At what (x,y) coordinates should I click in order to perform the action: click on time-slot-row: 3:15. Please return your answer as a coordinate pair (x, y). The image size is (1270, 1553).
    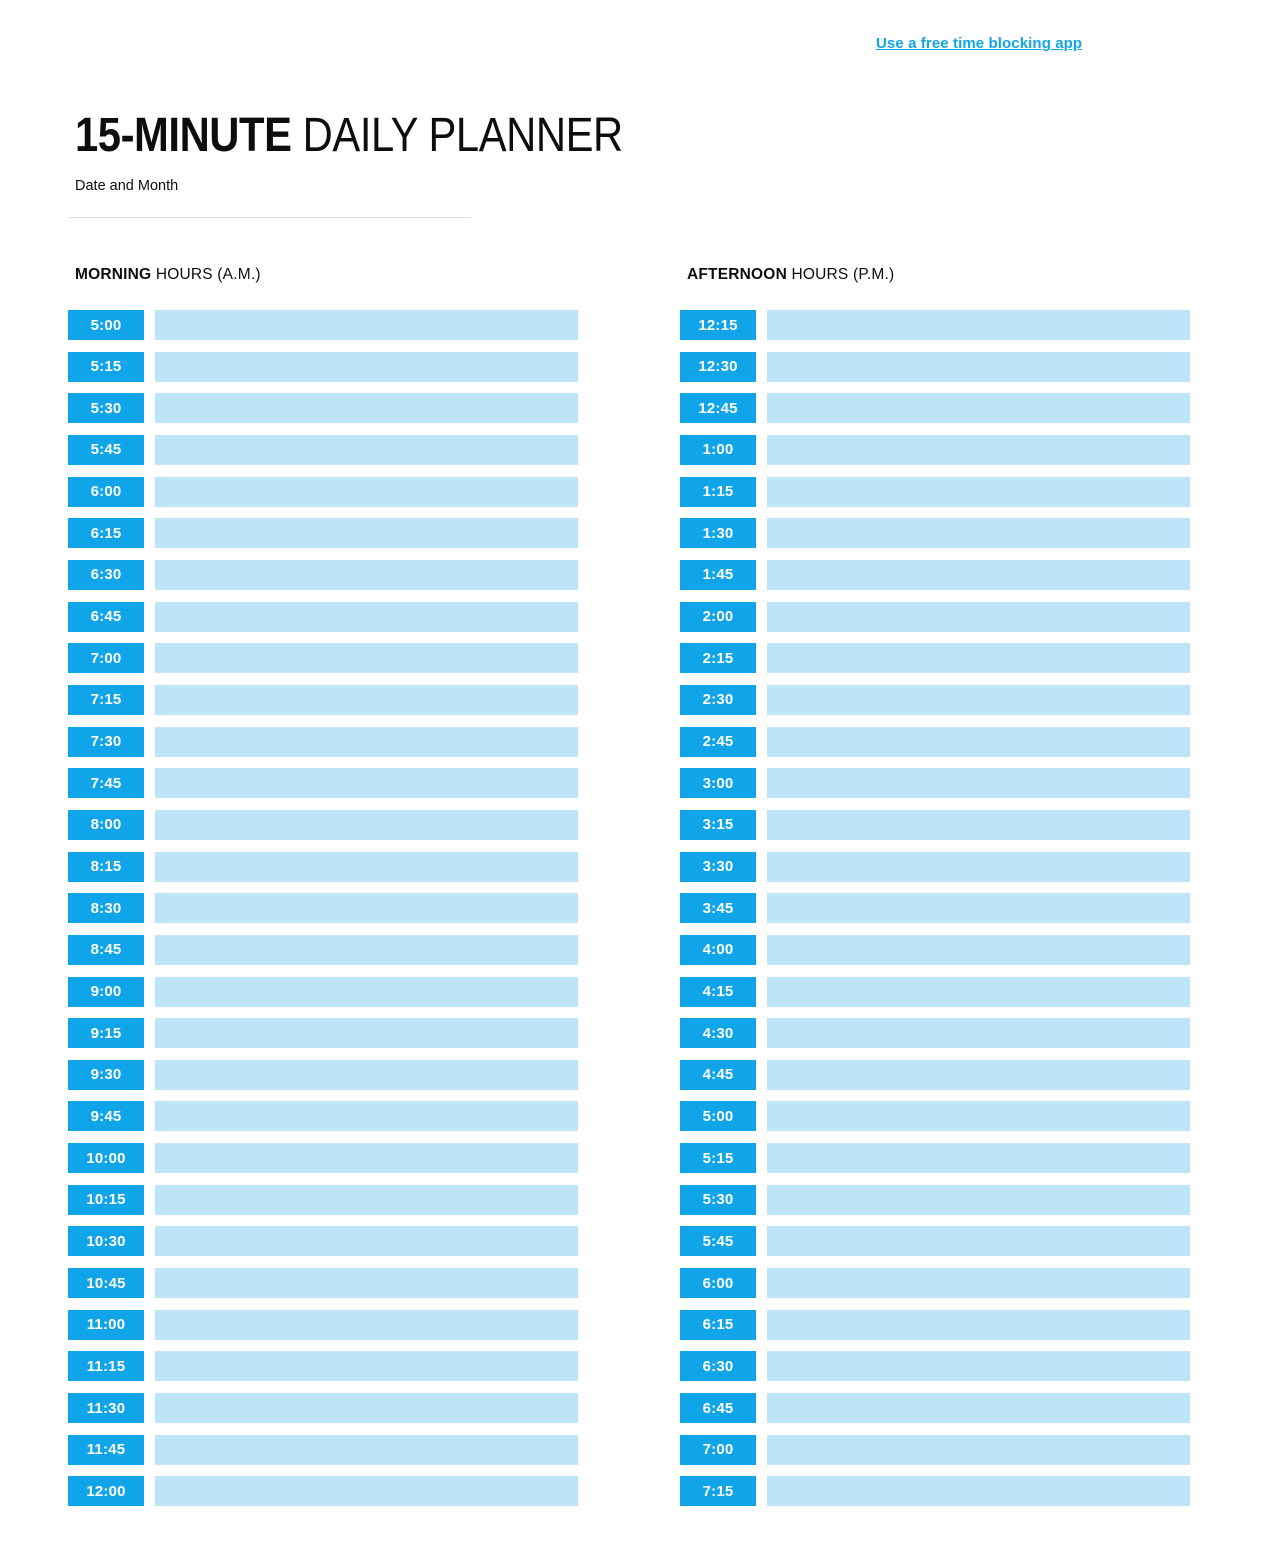
    Looking at the image, I should click on (935, 824).